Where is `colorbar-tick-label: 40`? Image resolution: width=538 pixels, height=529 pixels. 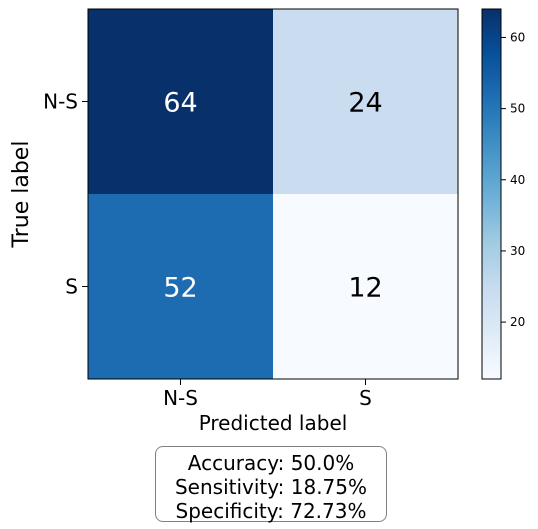 colorbar-tick-label: 40 is located at coordinates (517, 180).